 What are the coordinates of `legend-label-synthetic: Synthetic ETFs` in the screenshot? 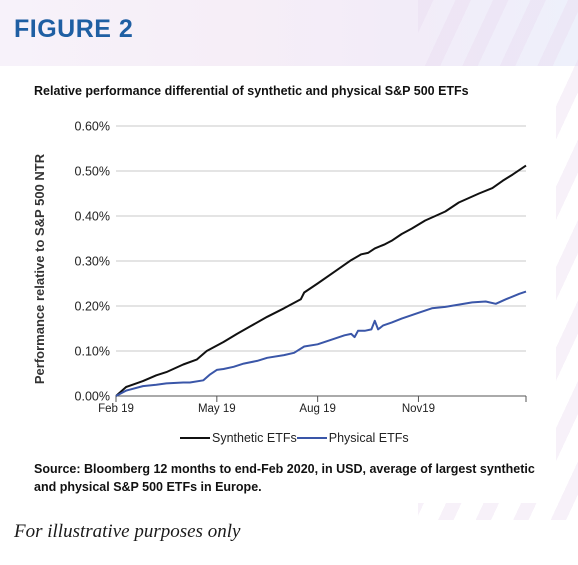 It's located at (254, 438).